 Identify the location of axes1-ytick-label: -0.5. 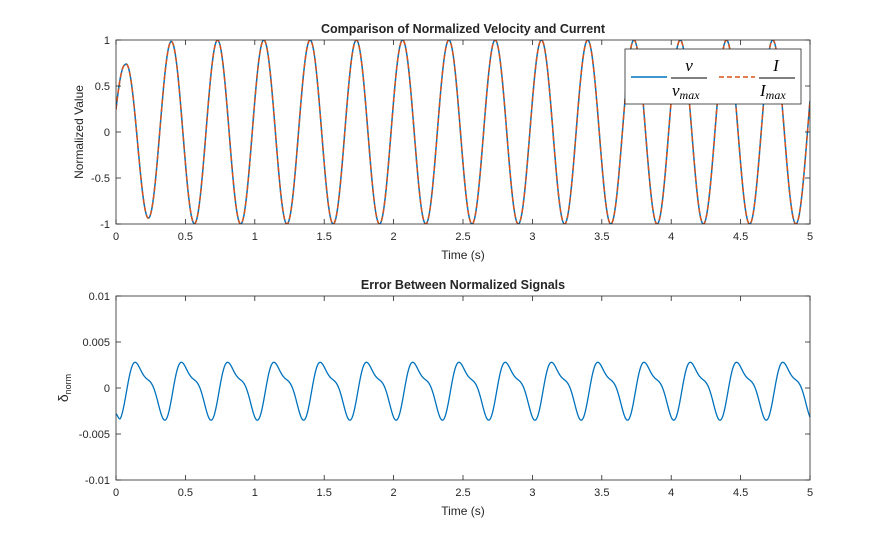
(100, 179).